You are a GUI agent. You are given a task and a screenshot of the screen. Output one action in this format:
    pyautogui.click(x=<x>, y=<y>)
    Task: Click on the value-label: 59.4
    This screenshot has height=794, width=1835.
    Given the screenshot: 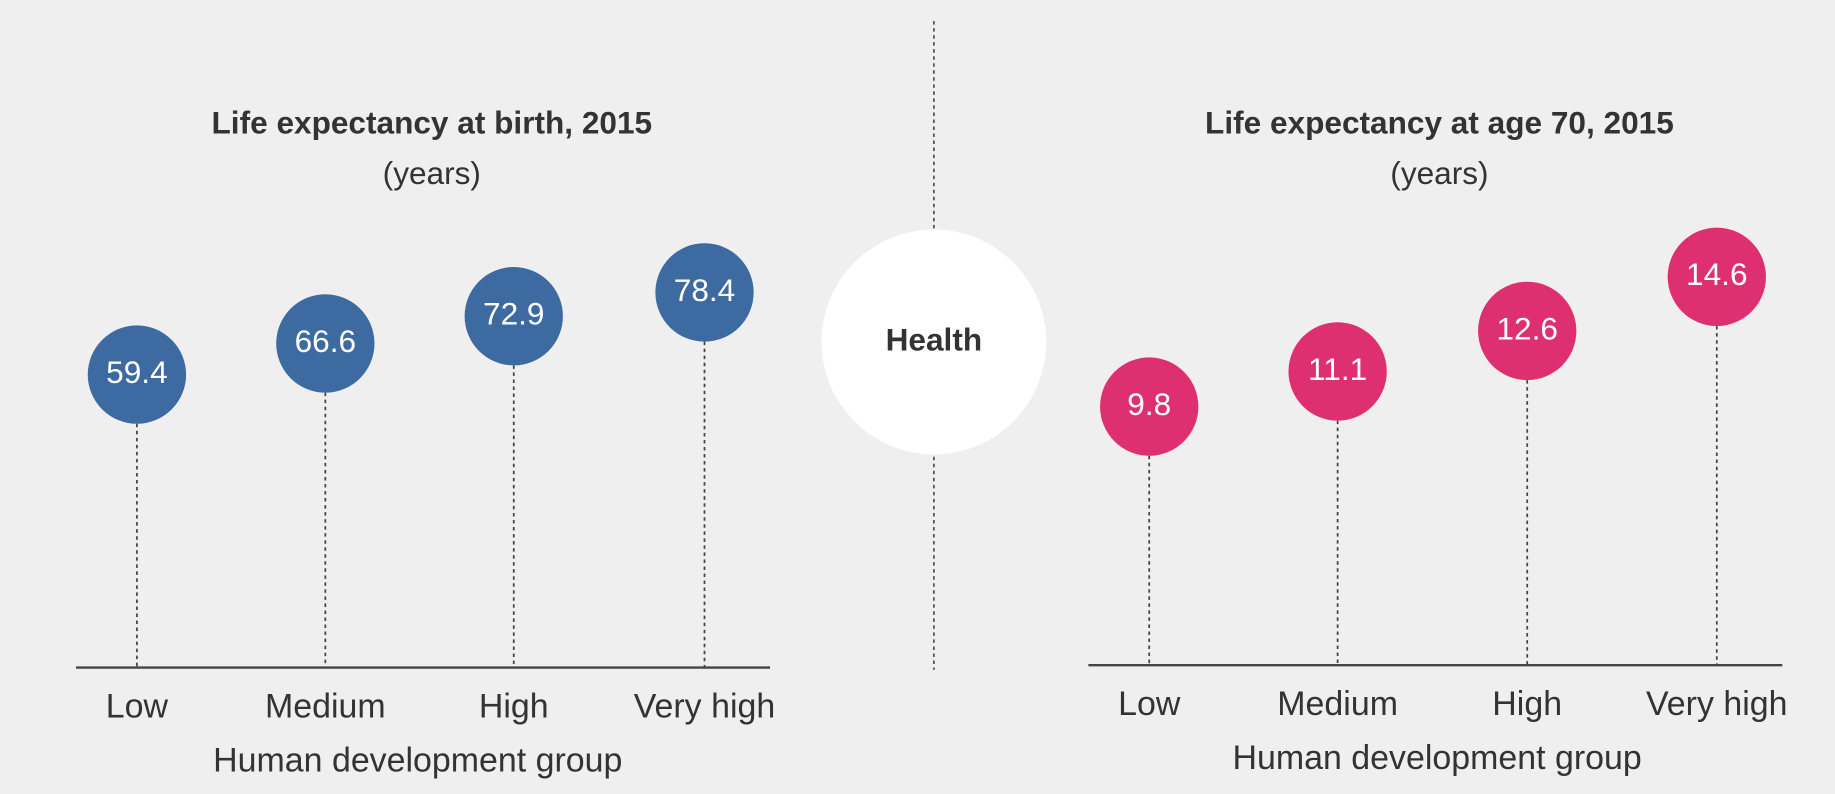 What is the action you would take?
    pyautogui.click(x=136, y=372)
    